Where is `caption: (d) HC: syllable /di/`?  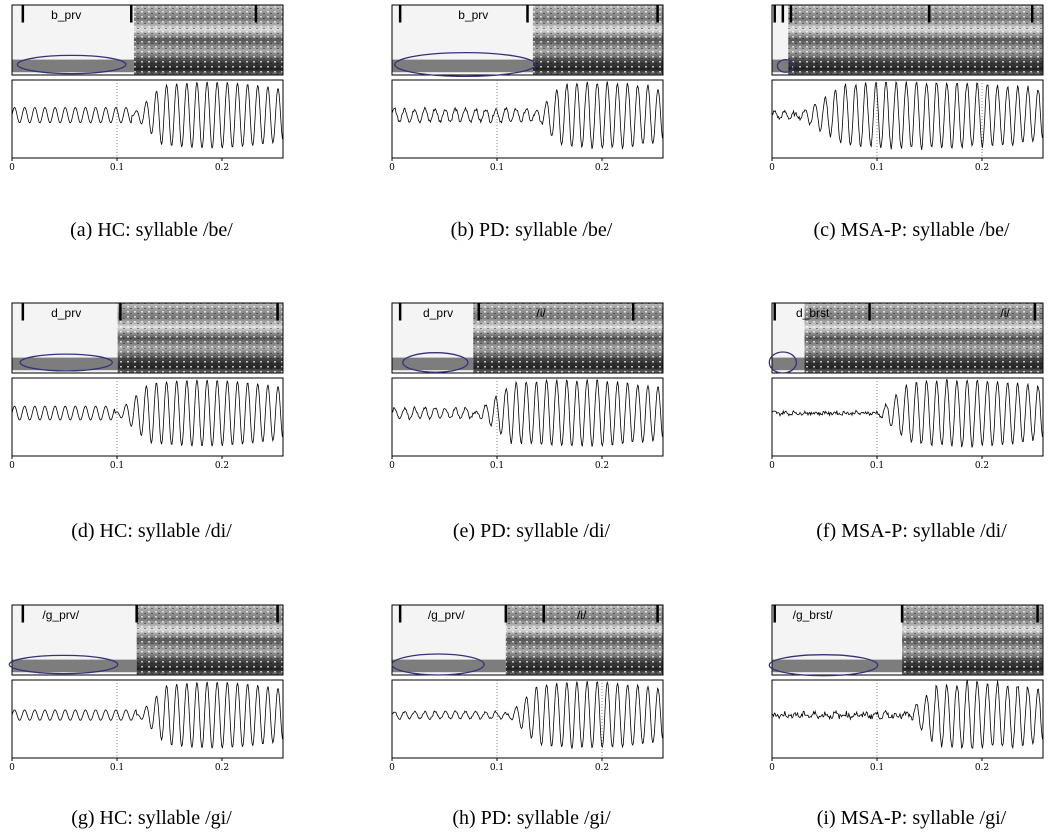
caption: (d) HC: syllable /di/ is located at coordinates (151, 531).